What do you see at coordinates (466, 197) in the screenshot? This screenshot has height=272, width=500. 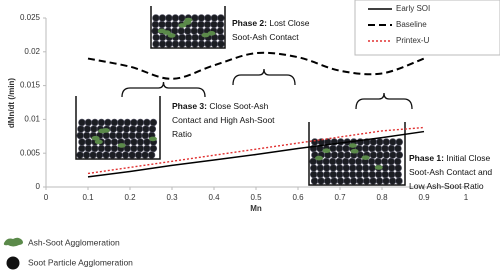 I see `x-tick-label: 1` at bounding box center [466, 197].